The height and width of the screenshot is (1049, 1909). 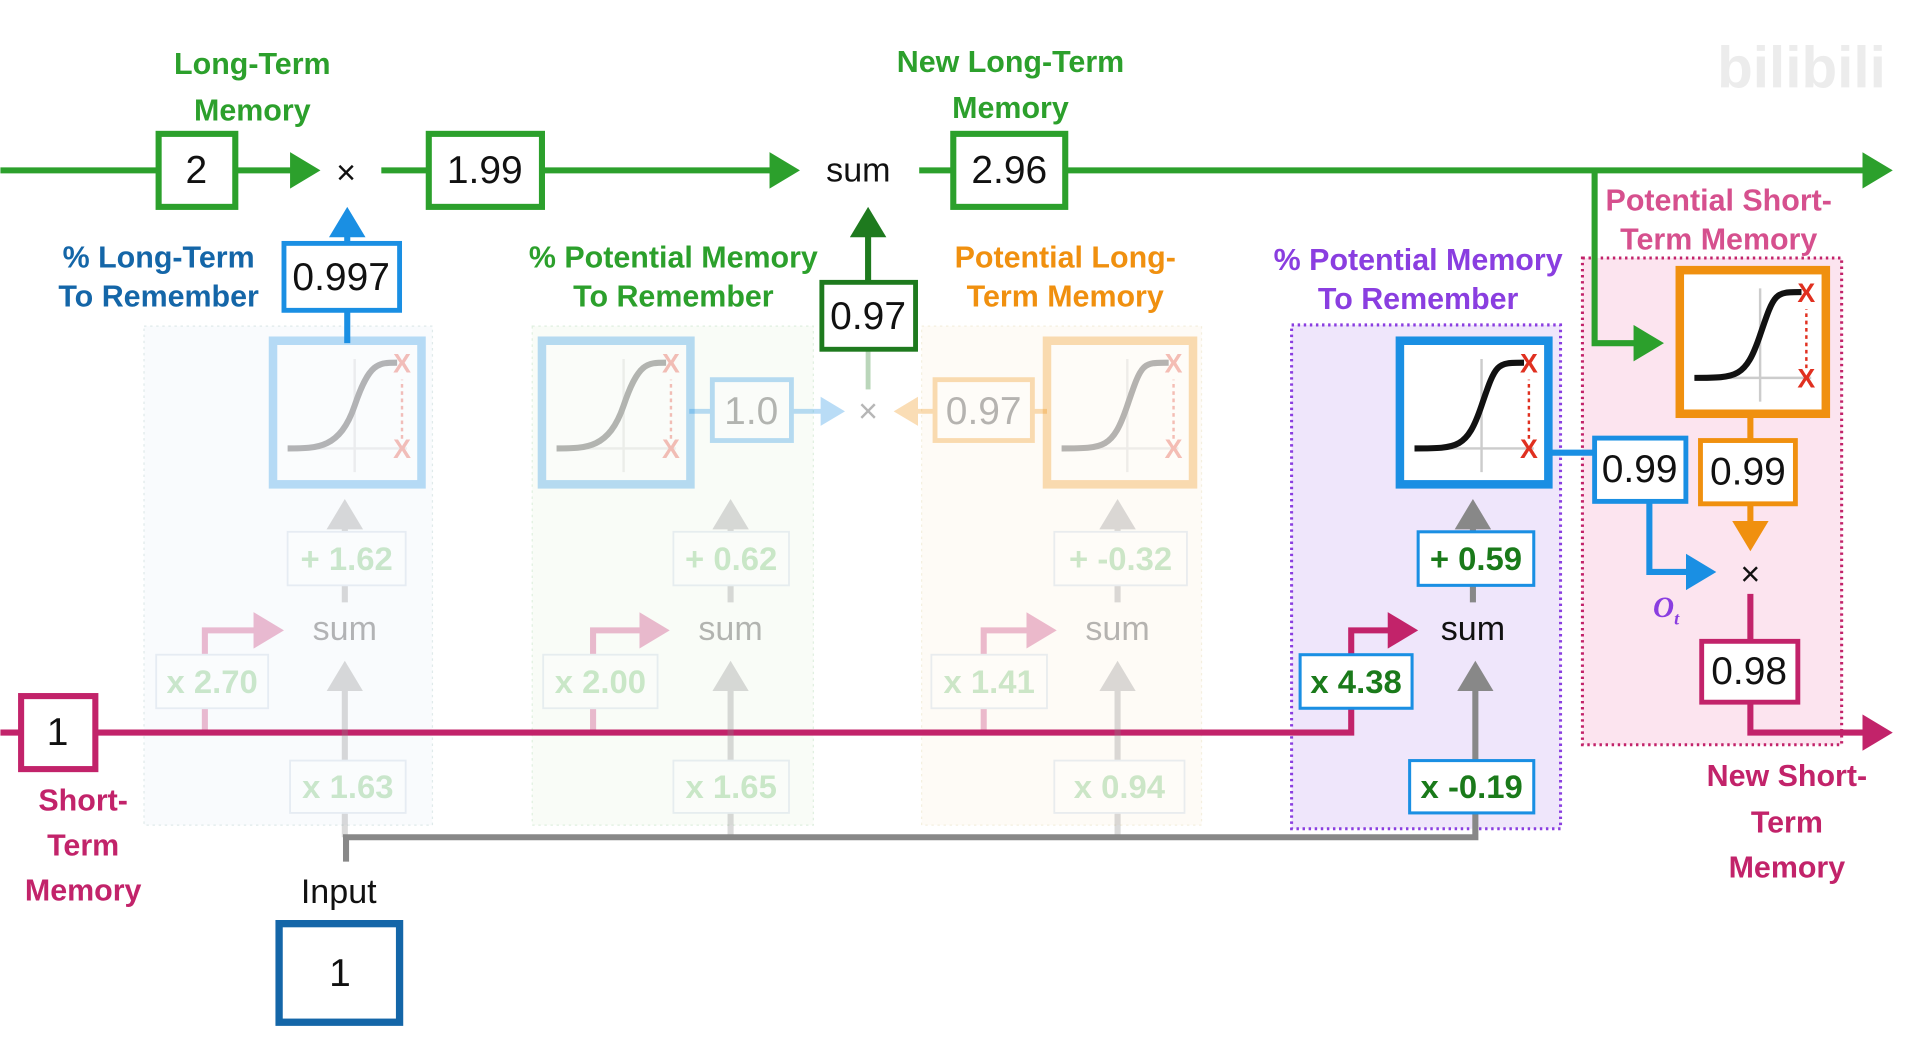 I want to click on bias-box: + -0.32, so click(x=1120, y=558).